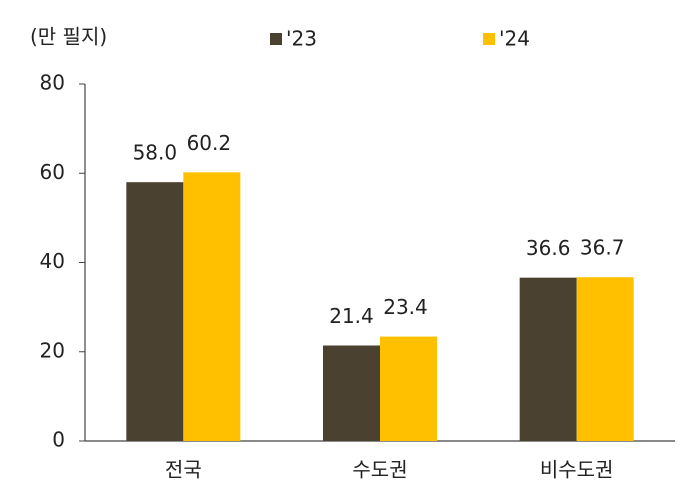 This screenshot has height=501, width=685. I want to click on legend-label: '23, so click(301, 39).